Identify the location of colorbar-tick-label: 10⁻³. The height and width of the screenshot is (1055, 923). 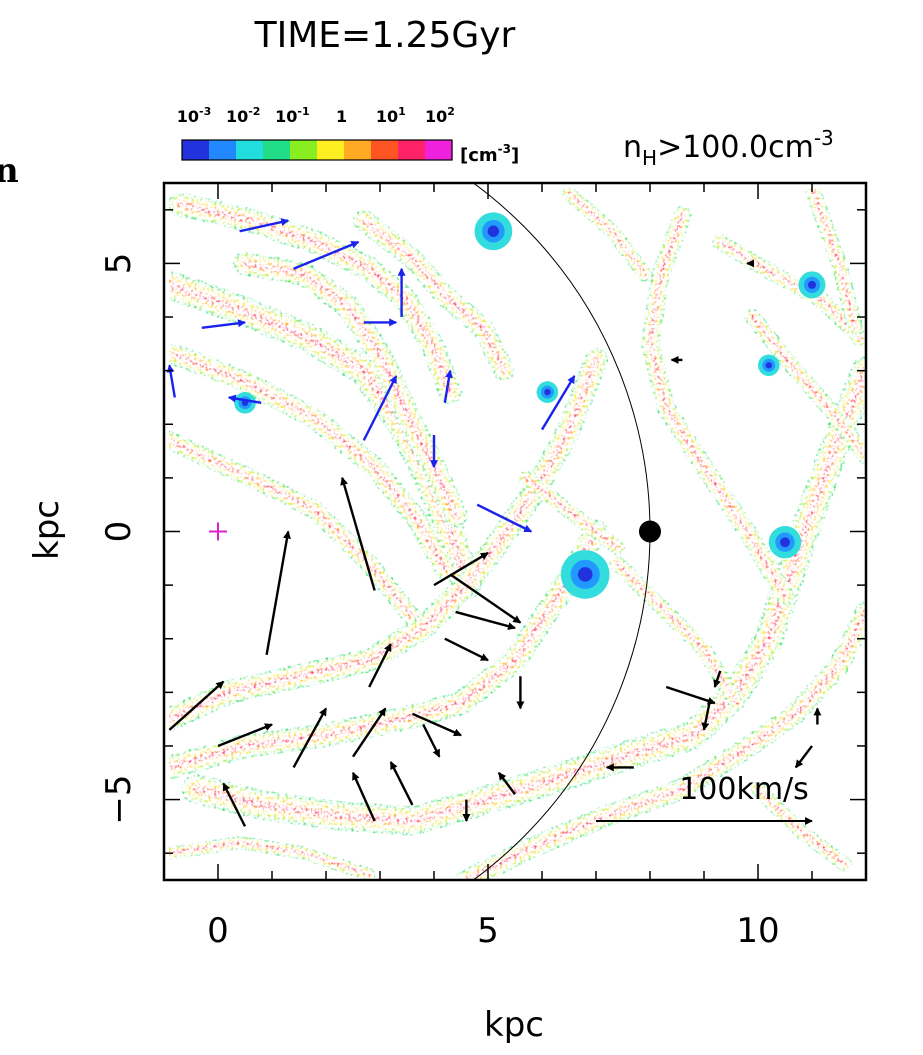
(194, 115).